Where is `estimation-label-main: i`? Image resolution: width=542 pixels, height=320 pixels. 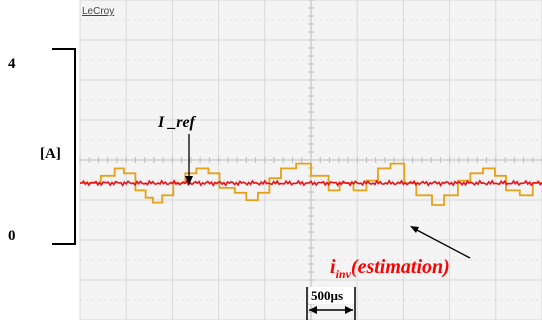 estimation-label-main: i is located at coordinates (333, 267).